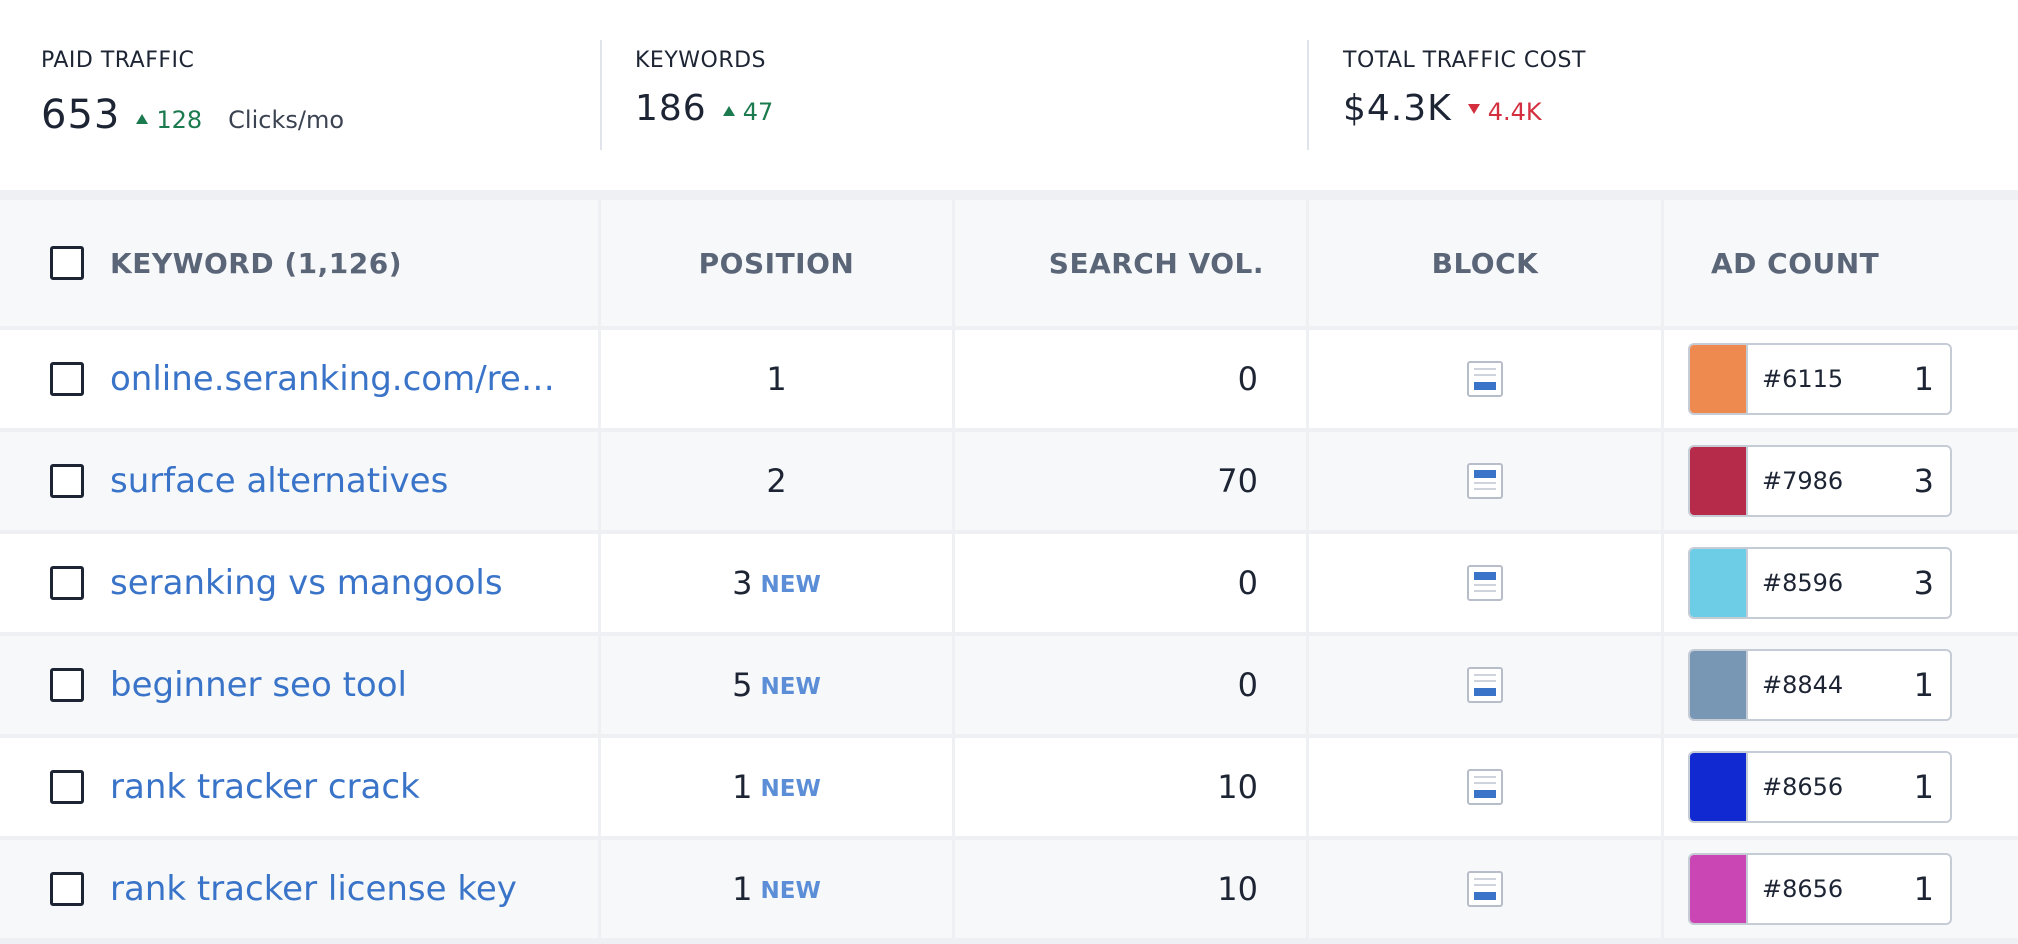  Describe the element at coordinates (1009, 195) in the screenshot. I see `section-gap` at that location.